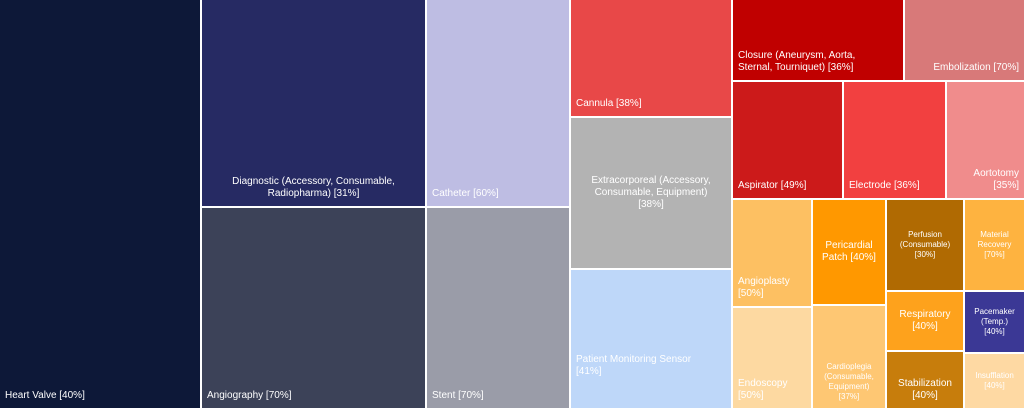 The height and width of the screenshot is (408, 1024). I want to click on treemap-tile-label: Stabilization [40%], so click(925, 389).